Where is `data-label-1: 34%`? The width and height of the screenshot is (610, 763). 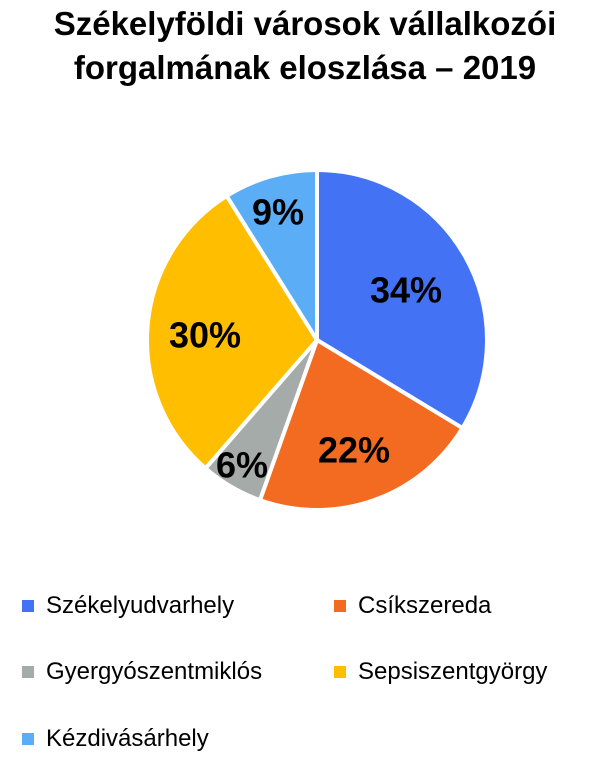 data-label-1: 34% is located at coordinates (406, 290).